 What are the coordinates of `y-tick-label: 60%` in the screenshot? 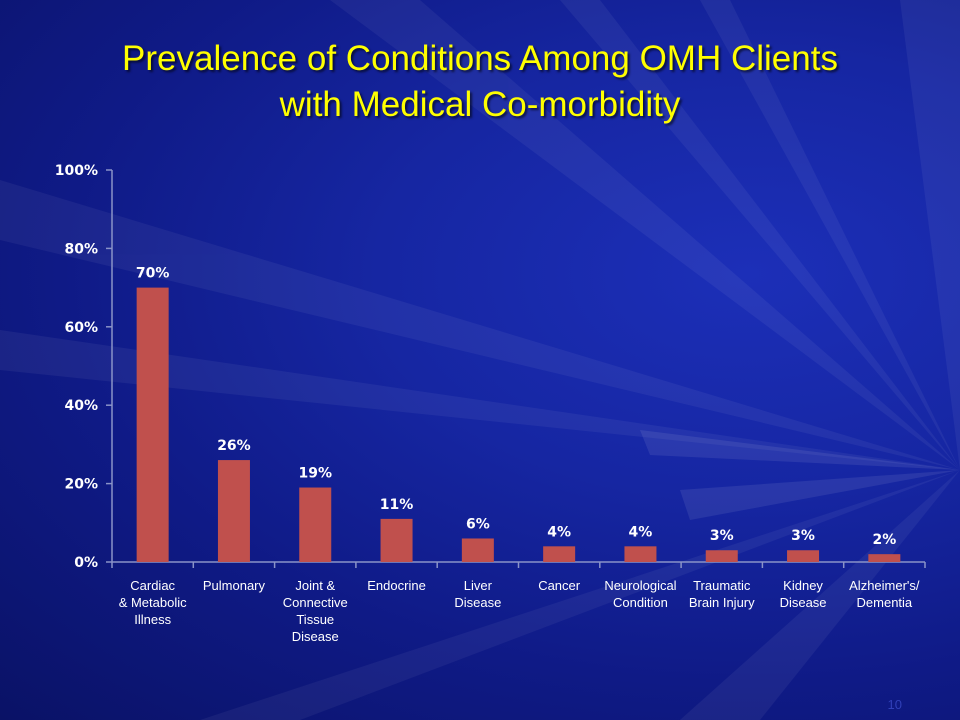 It's located at (81, 328).